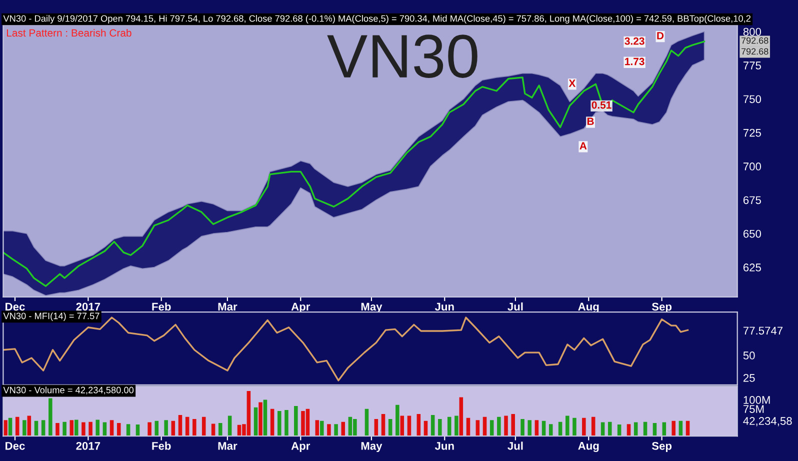 The height and width of the screenshot is (461, 798). I want to click on annotation: X, so click(572, 83).